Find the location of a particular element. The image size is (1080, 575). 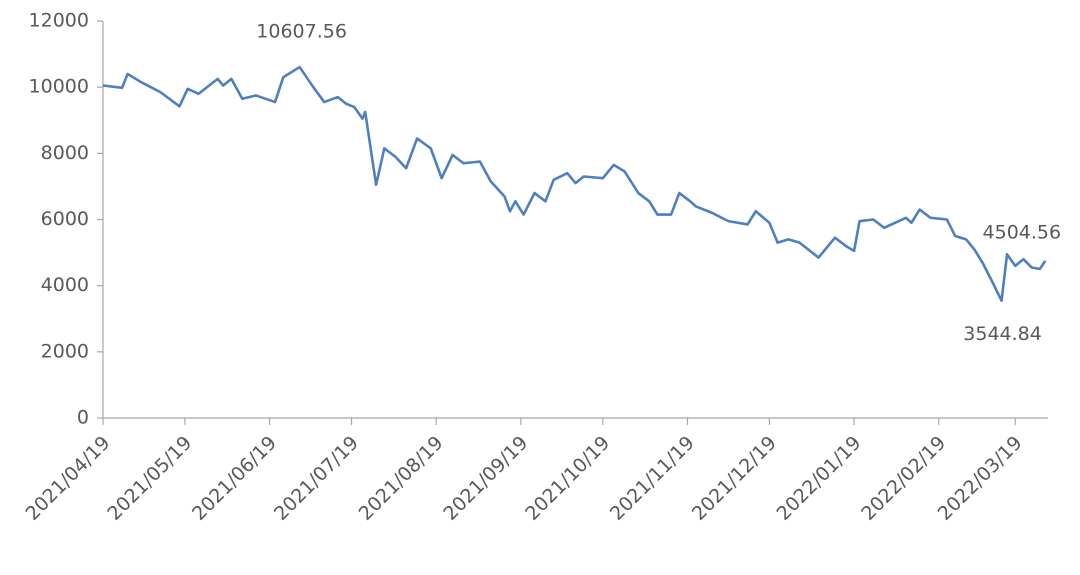

x-tick-label: 2021/09/19 is located at coordinates (485, 478).